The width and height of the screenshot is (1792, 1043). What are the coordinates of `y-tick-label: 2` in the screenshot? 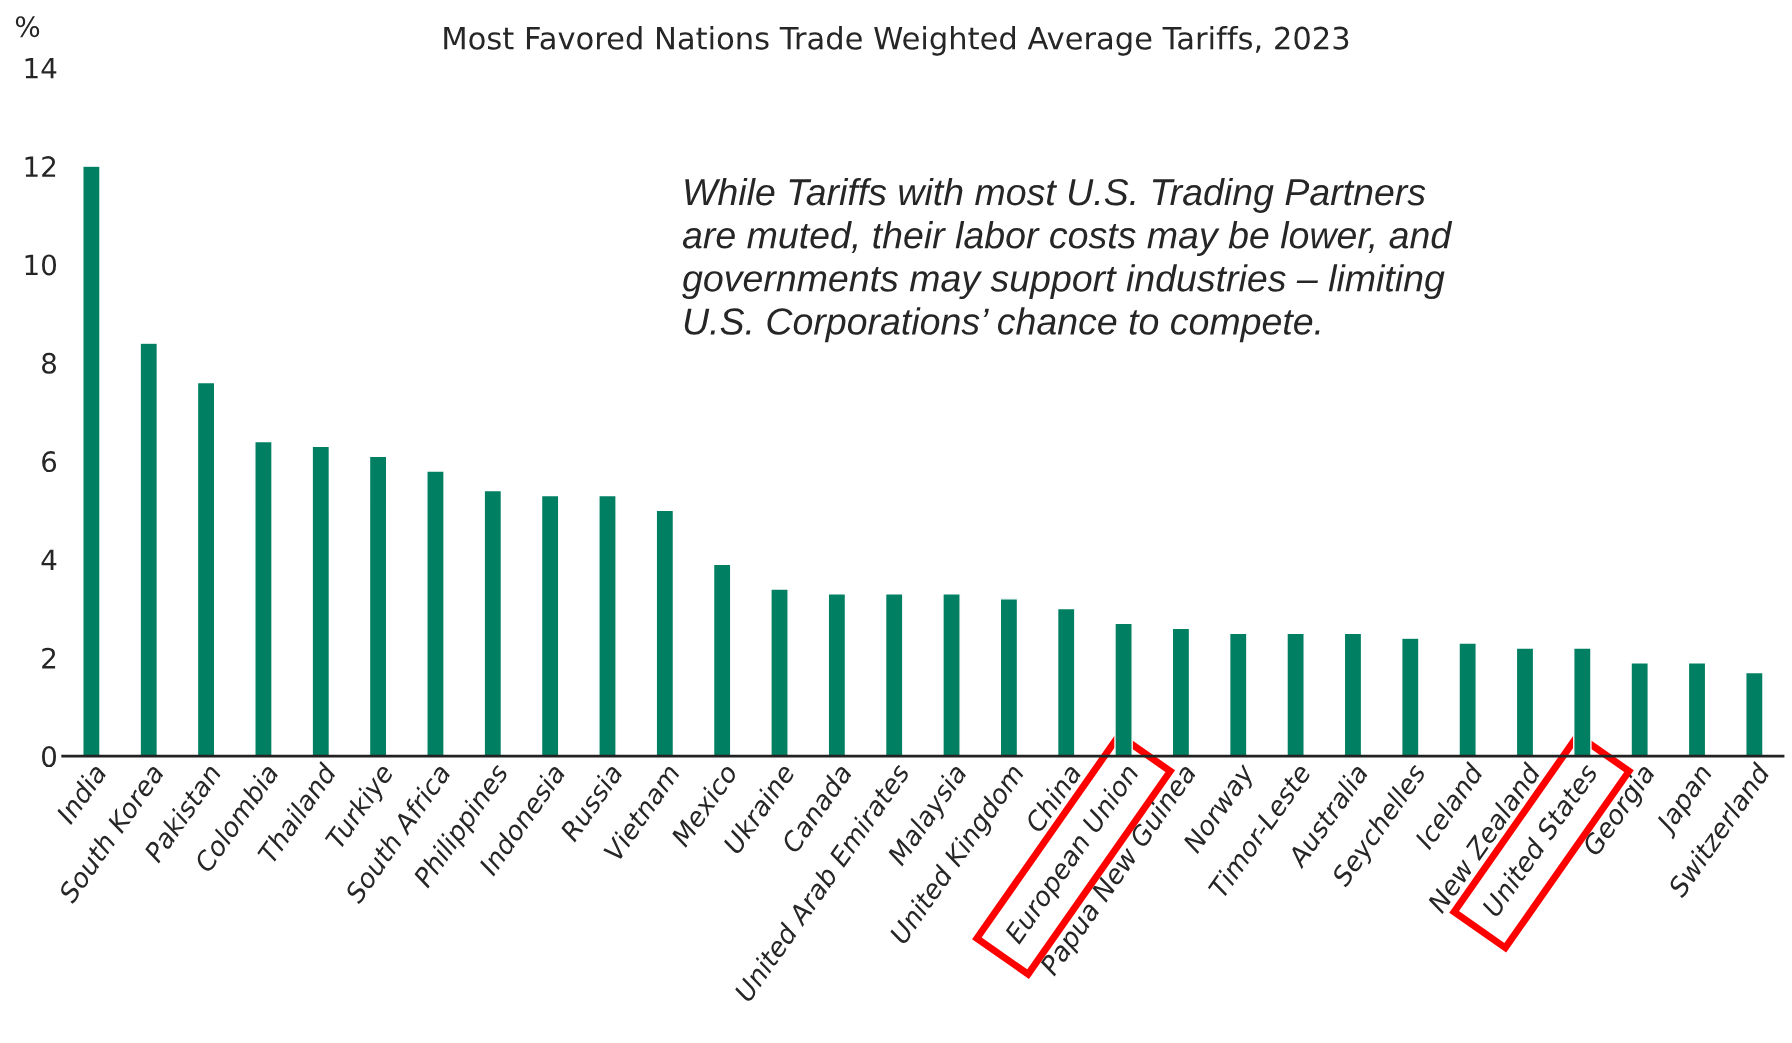 It's located at (49, 658).